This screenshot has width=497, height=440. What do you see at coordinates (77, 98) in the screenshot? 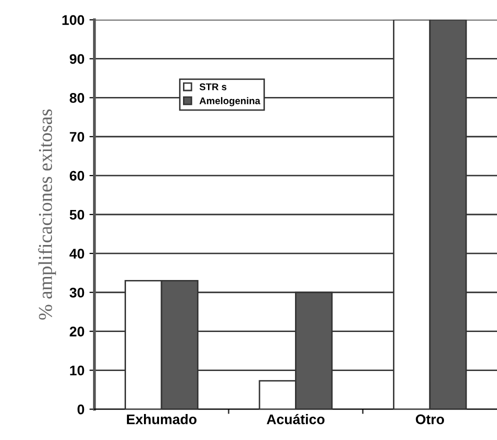
I see `y-tick-label: 80` at bounding box center [77, 98].